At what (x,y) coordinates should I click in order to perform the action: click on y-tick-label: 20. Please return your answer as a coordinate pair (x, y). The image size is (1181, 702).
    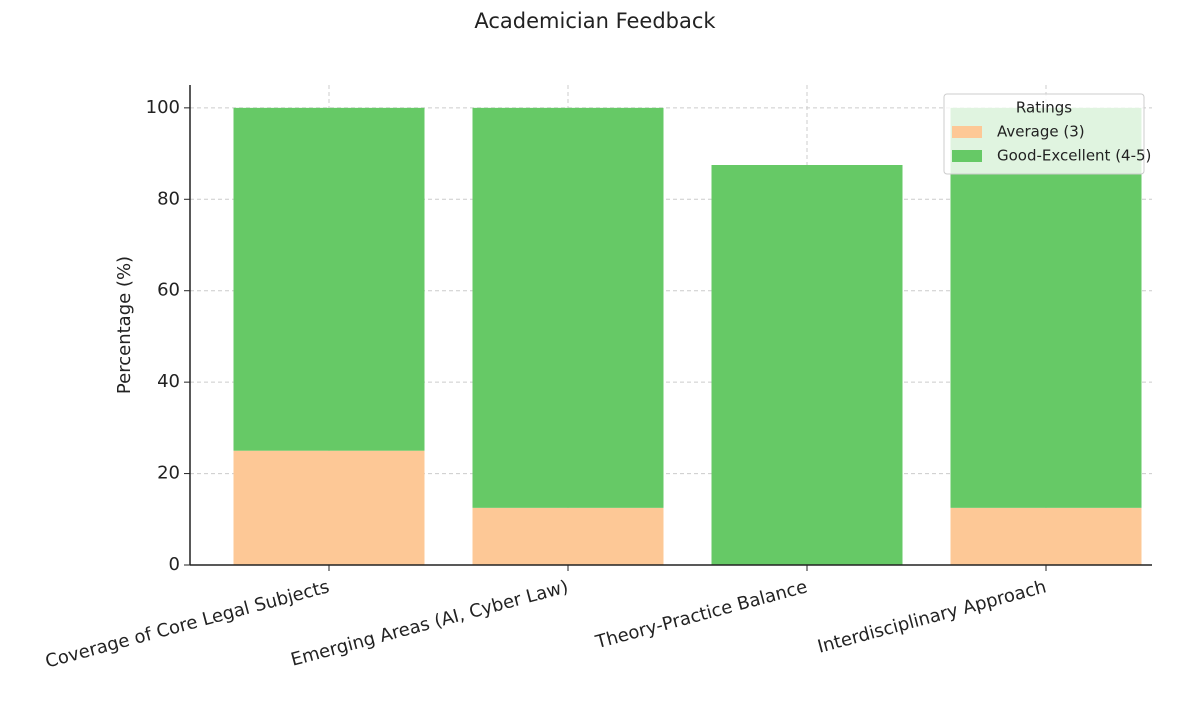
    Looking at the image, I should click on (168, 473).